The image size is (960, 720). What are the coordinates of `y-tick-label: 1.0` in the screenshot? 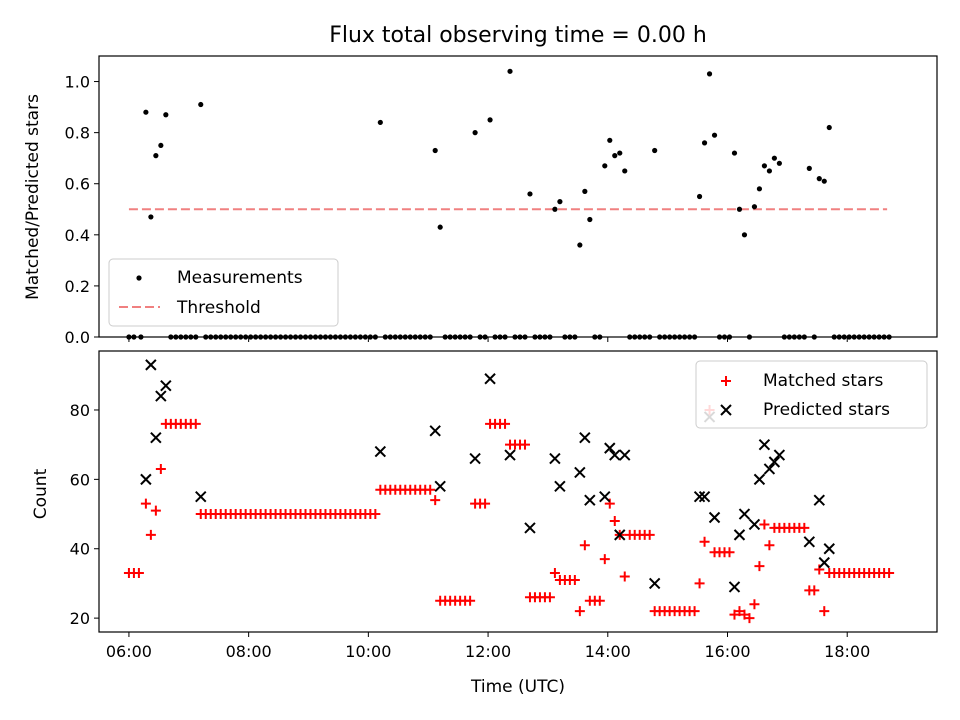 It's located at (77, 82).